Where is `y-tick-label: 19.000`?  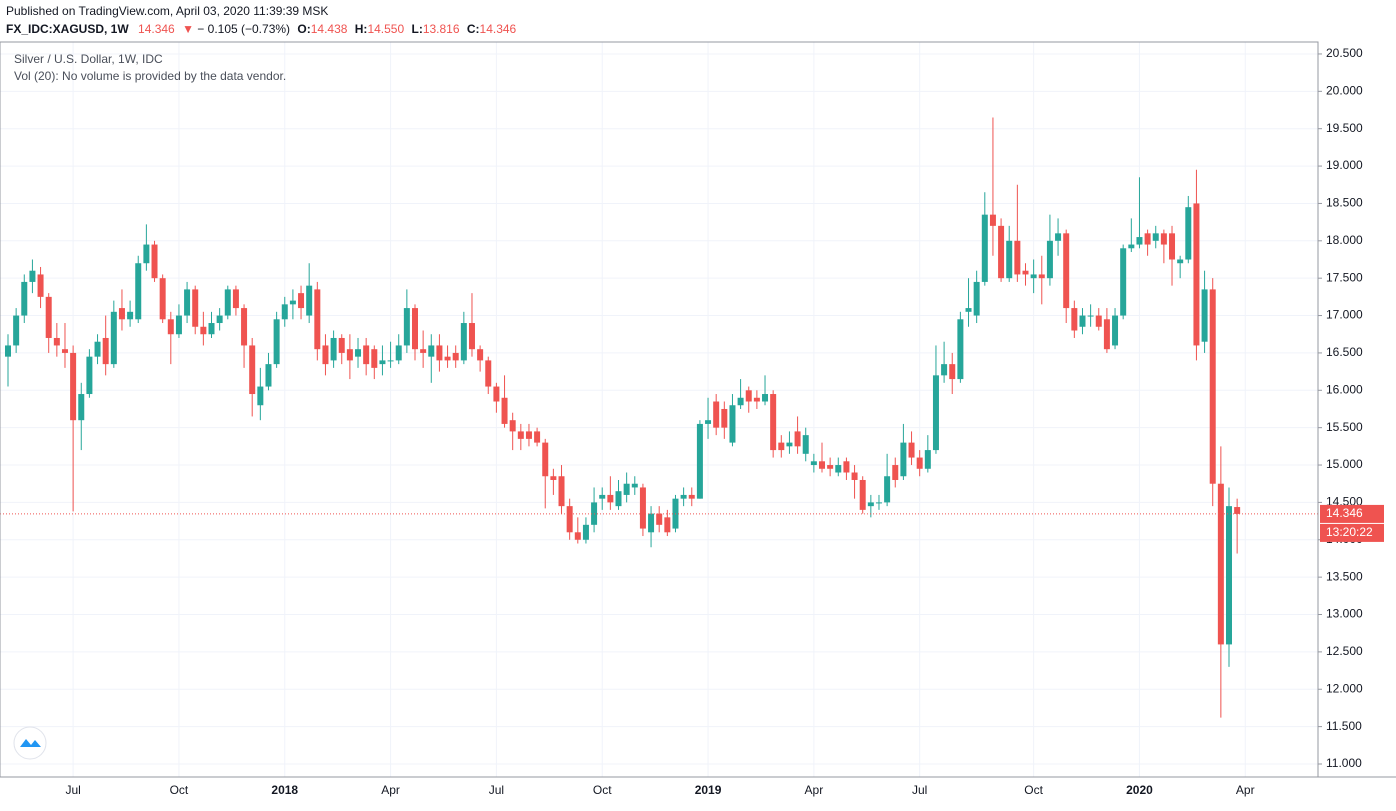 y-tick-label: 19.000 is located at coordinates (1344, 165).